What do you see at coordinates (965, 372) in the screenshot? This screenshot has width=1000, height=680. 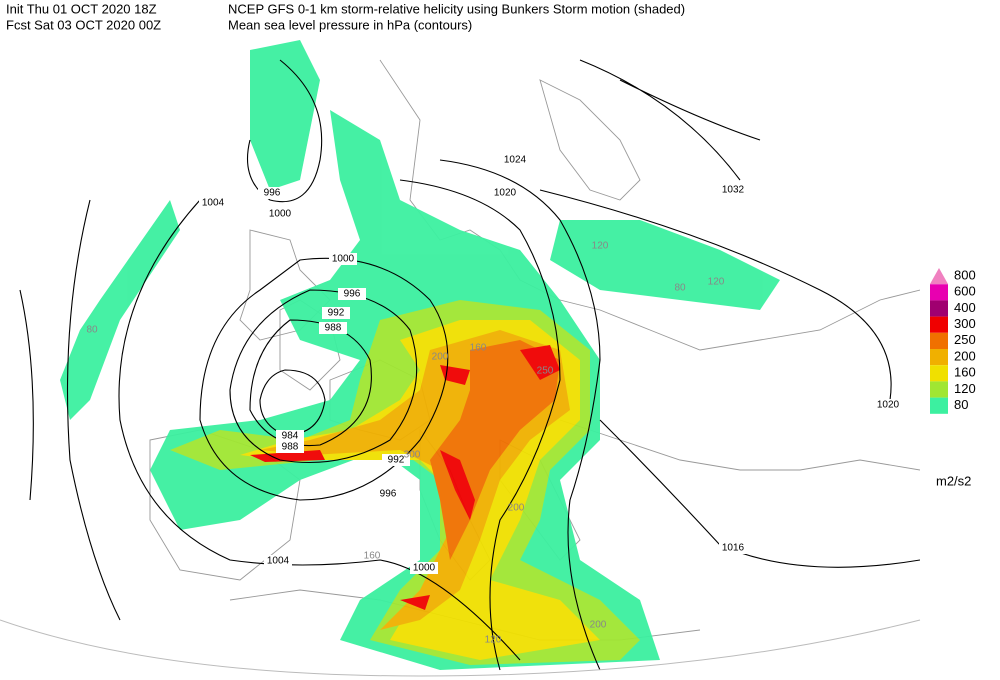 I see `legend-label: 160` at bounding box center [965, 372].